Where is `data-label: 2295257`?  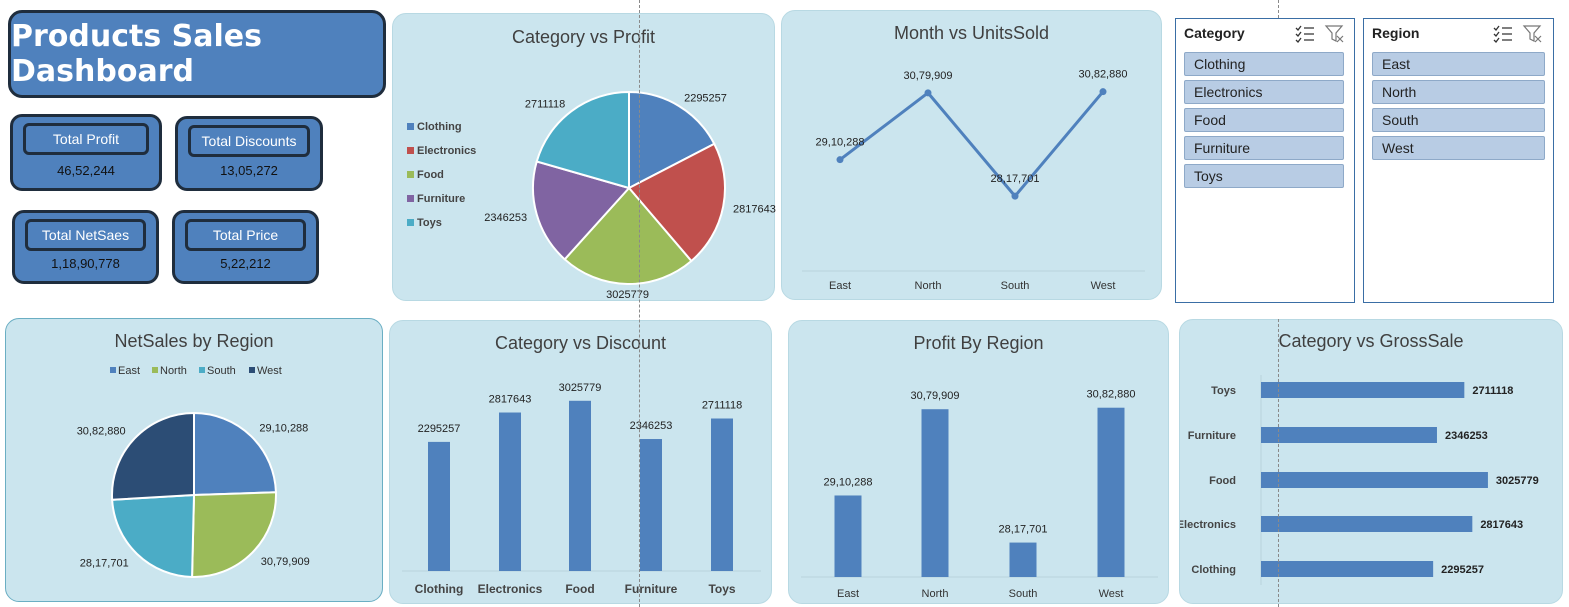 data-label: 2295257 is located at coordinates (1462, 570).